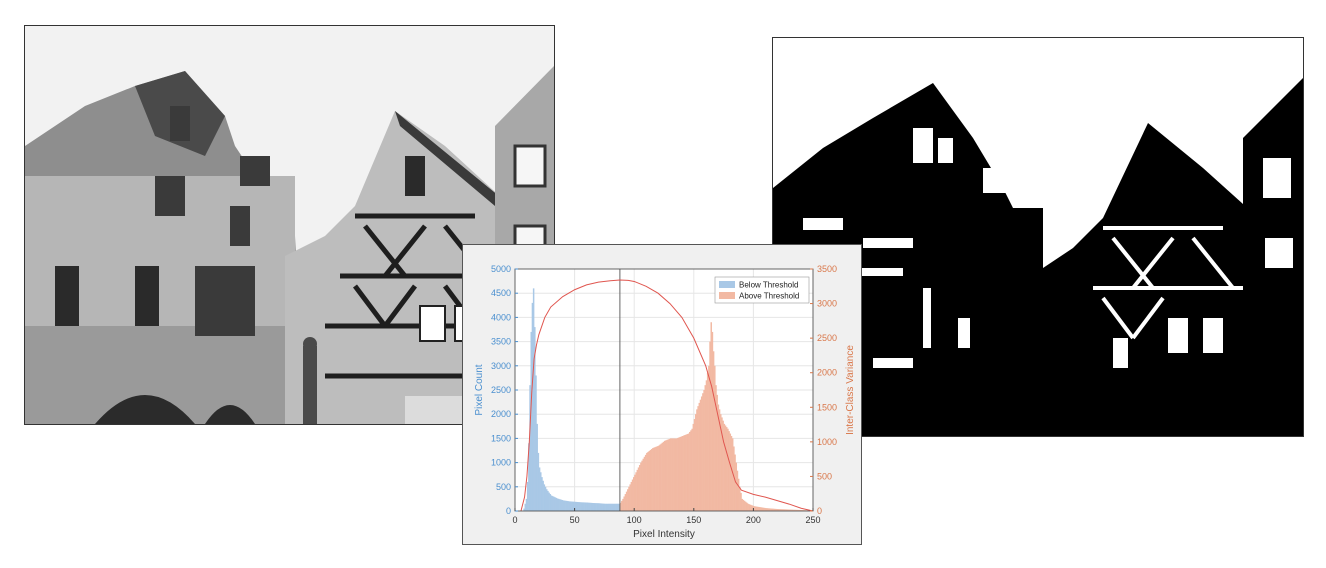 The width and height of the screenshot is (1326, 568). Describe the element at coordinates (501, 269) in the screenshot. I see `tick-label-left: 5000` at that location.